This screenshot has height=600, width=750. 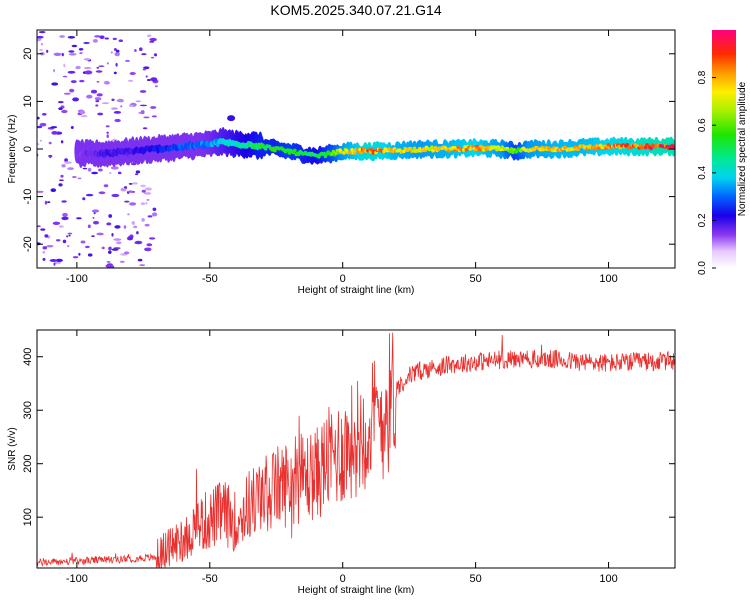 I want to click on snr-ytick-label: 300, so click(x=28, y=410).